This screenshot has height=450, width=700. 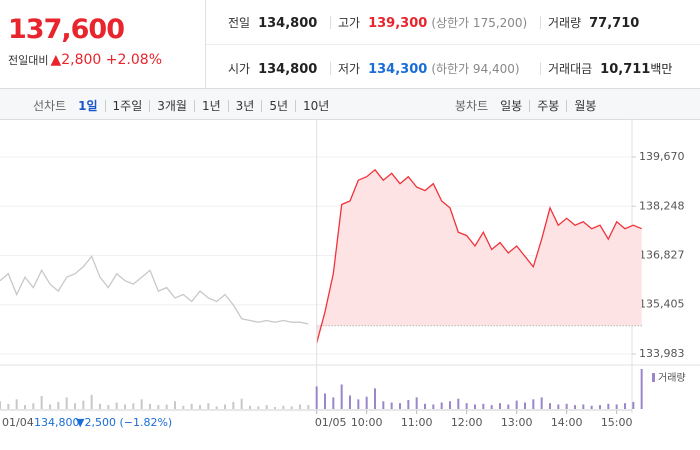 What do you see at coordinates (429, 68) in the screenshot?
I see `stat: 저가 134,300 (하한가 94,400)` at bounding box center [429, 68].